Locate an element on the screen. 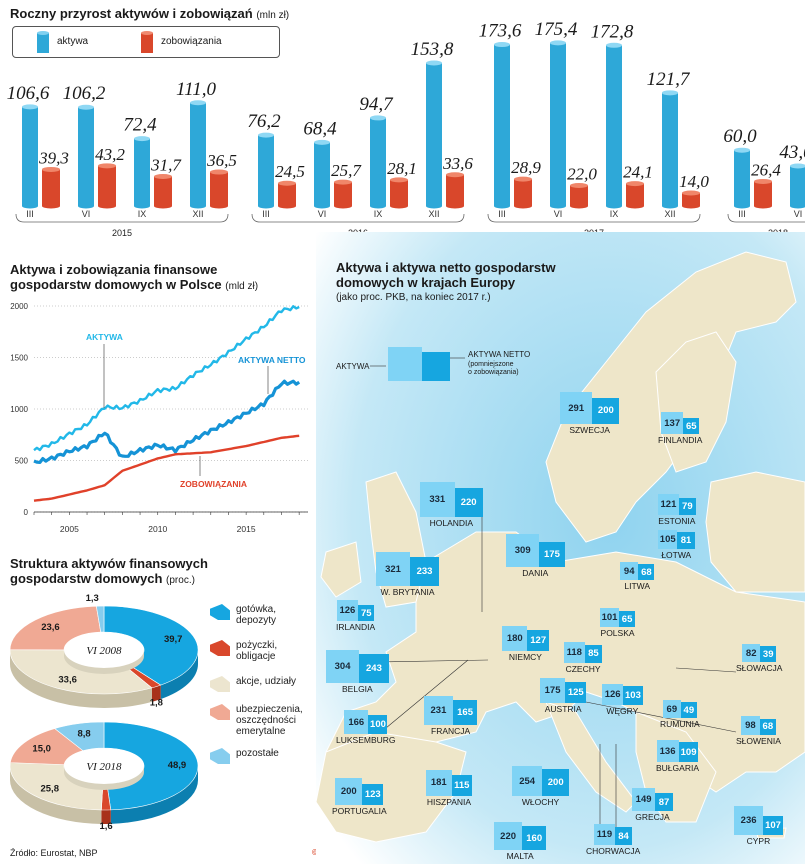 The image size is (805, 864). country-assets-box: 98 is located at coordinates (750, 725).